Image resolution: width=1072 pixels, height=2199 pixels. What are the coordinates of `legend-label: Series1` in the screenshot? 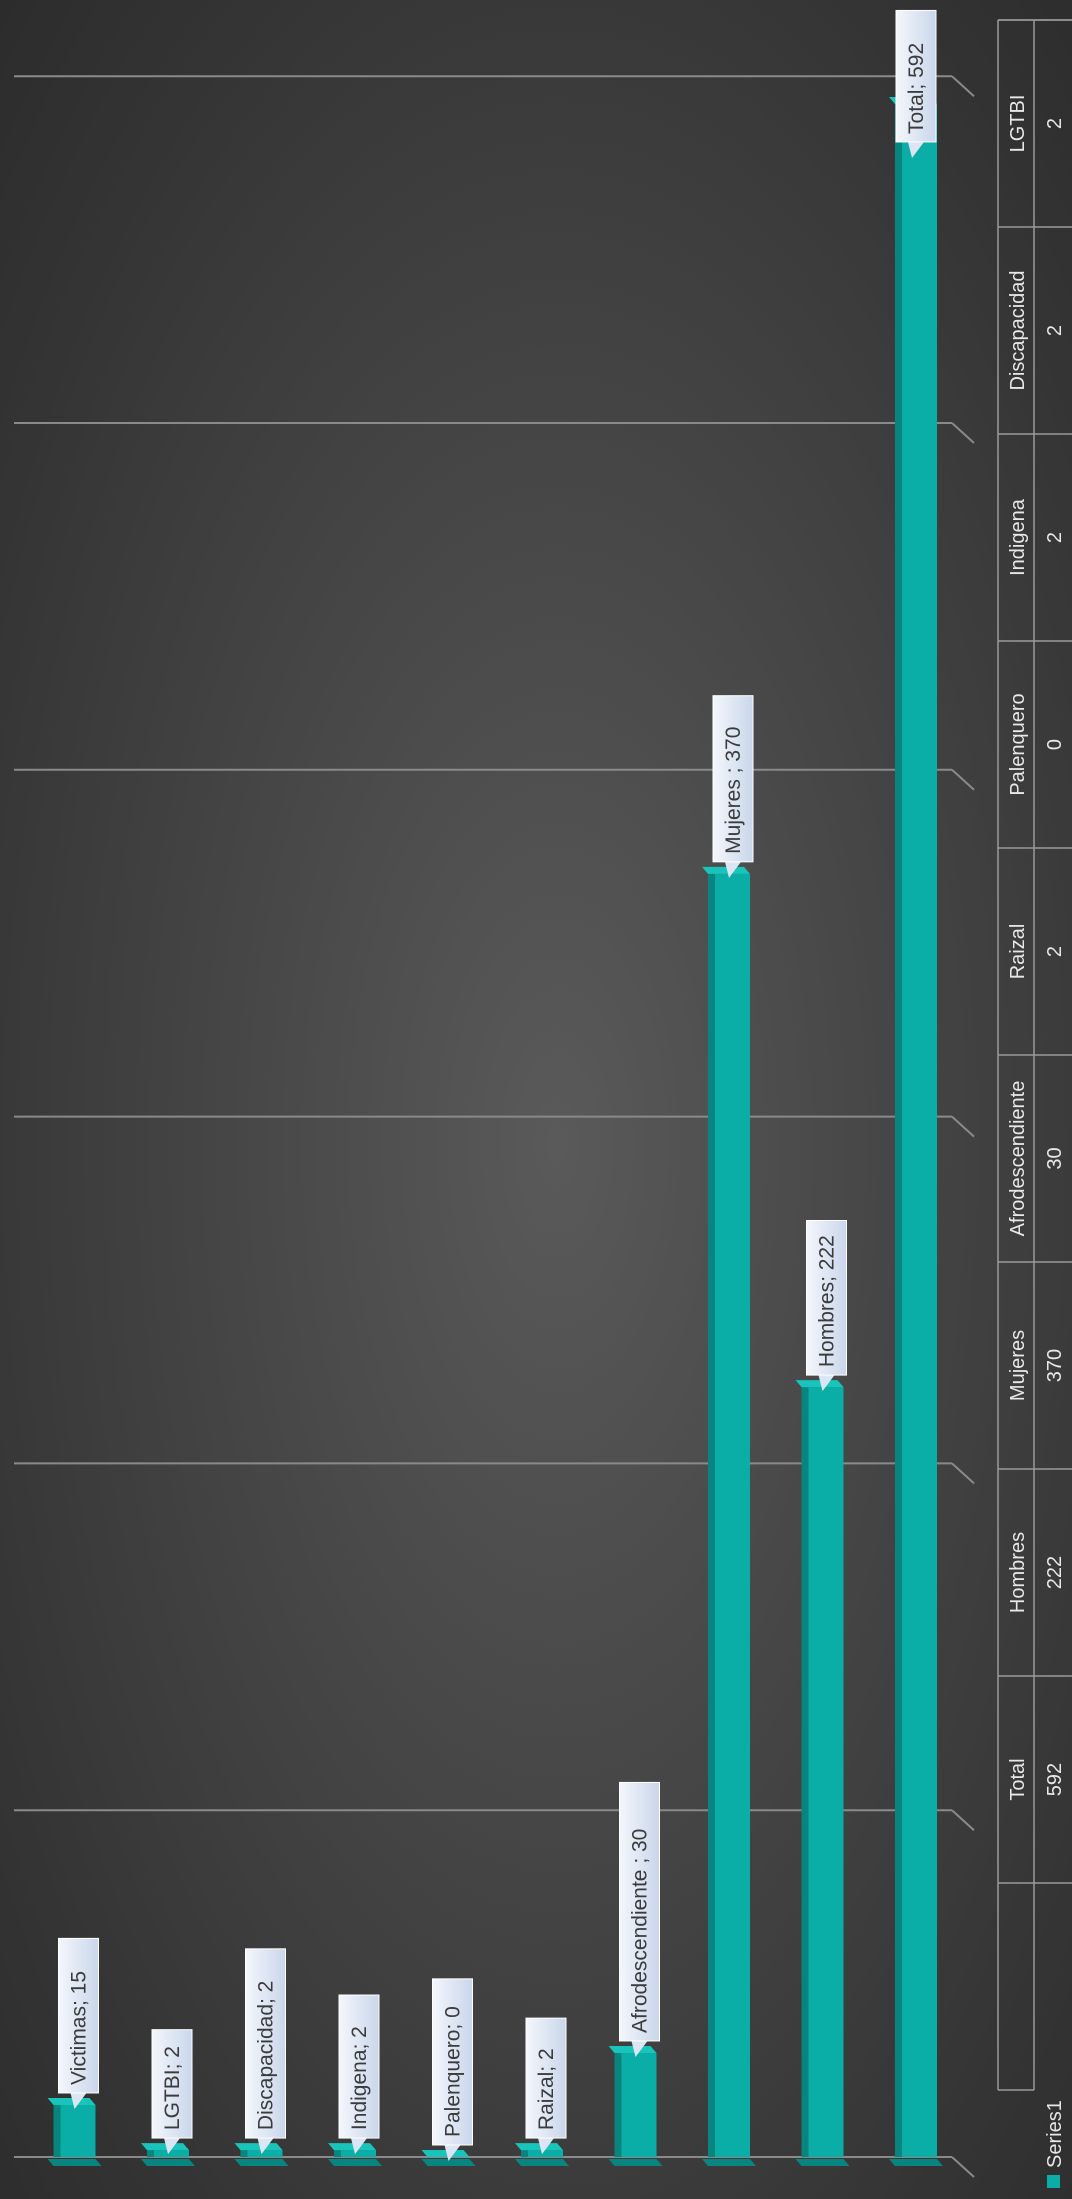 It's located at (1055, 2134).